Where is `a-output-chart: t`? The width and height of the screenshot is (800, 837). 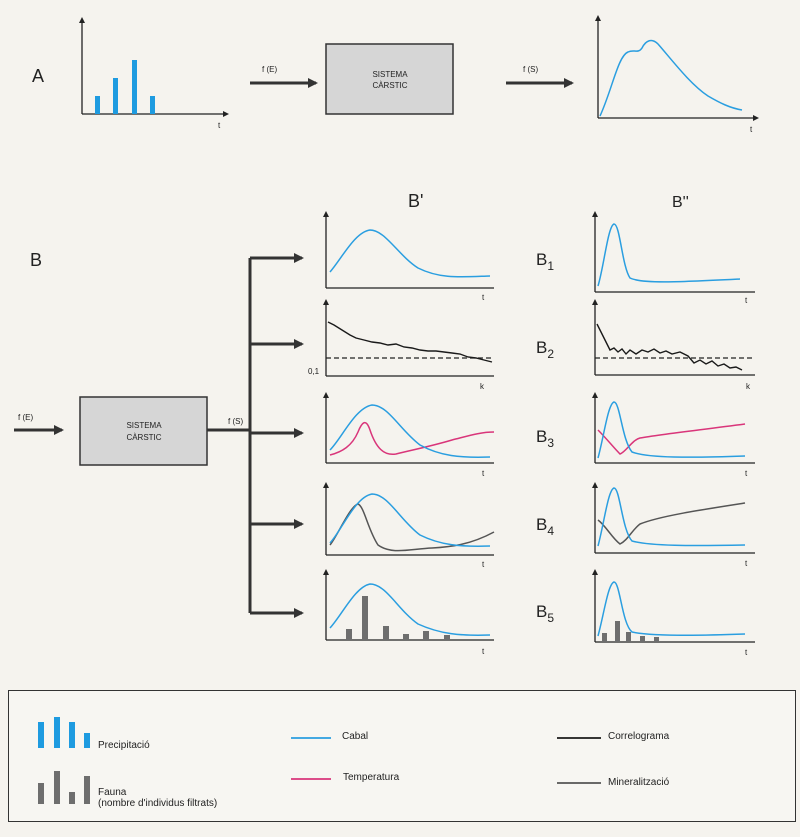 a-output-chart: t is located at coordinates (677, 74).